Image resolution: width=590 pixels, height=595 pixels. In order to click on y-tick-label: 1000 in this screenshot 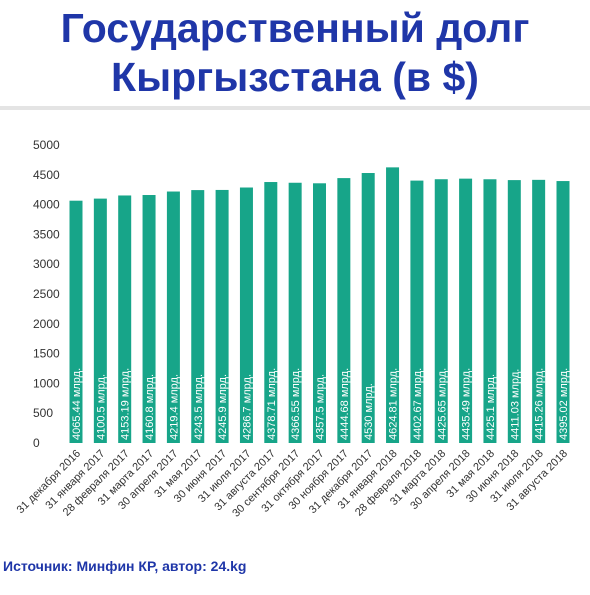, I will do `click(46, 383)`.